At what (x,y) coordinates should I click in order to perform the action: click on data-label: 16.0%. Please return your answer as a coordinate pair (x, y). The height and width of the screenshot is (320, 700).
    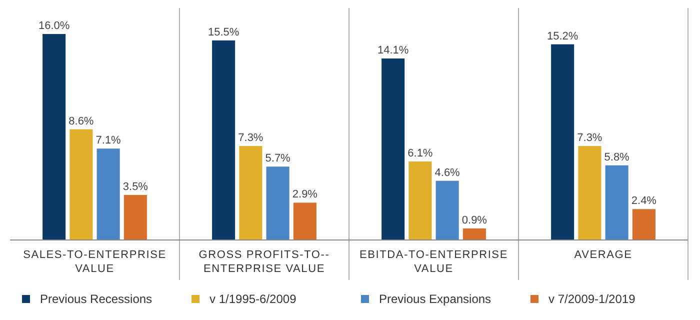
    Looking at the image, I should click on (54, 26).